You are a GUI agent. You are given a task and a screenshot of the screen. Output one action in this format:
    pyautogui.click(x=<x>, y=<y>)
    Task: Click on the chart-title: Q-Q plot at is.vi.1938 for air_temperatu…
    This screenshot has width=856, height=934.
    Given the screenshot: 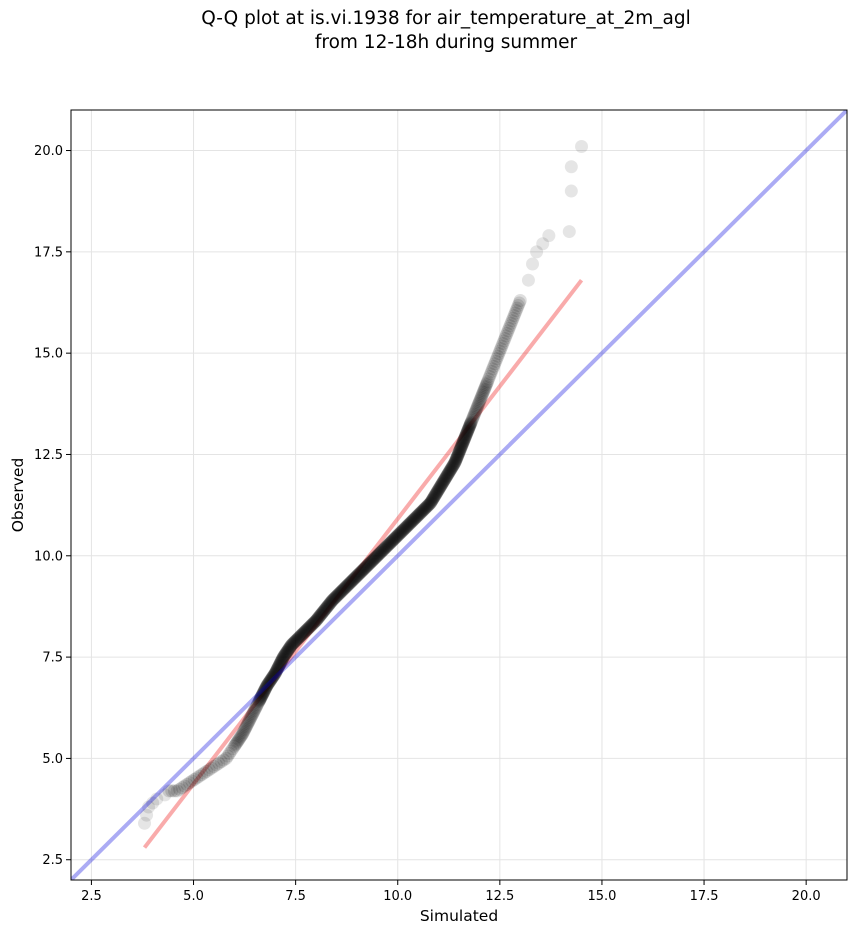 What is the action you would take?
    pyautogui.click(x=446, y=18)
    